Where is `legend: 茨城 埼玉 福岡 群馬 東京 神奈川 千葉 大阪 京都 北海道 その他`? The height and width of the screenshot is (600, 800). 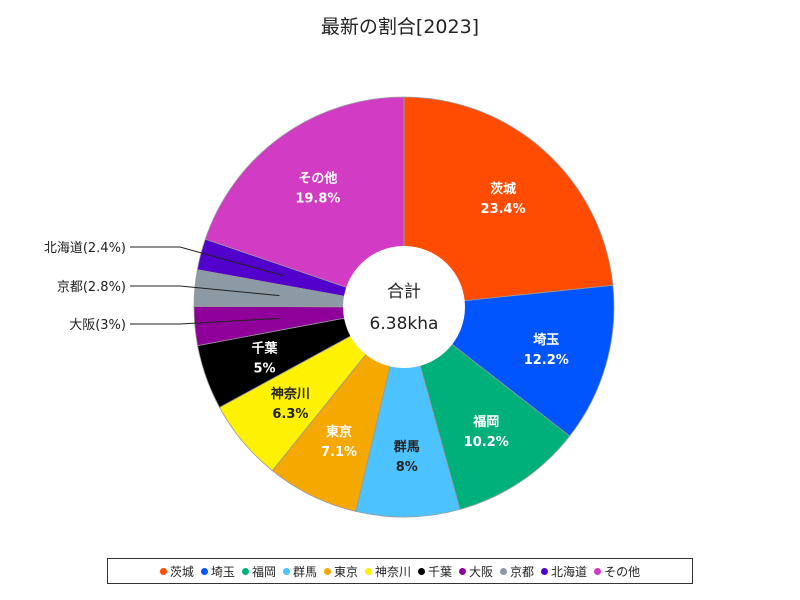 legend: 茨城 埼玉 福岡 群馬 東京 神奈川 千葉 大阪 京都 北海道 その他 is located at coordinates (400, 571).